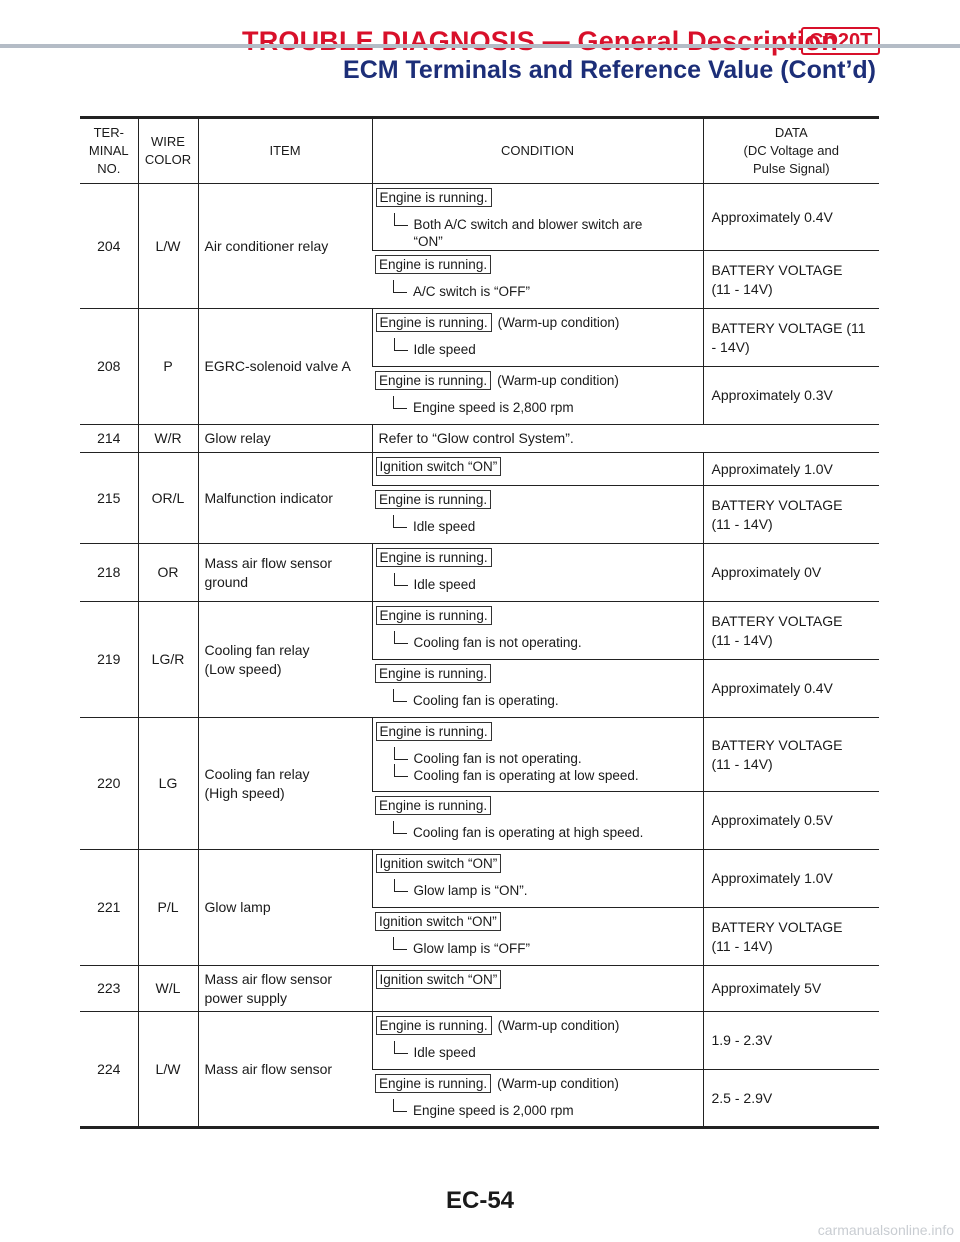  I want to click on condition-detail-text: Glow lamp is “ON”., so click(470, 890).